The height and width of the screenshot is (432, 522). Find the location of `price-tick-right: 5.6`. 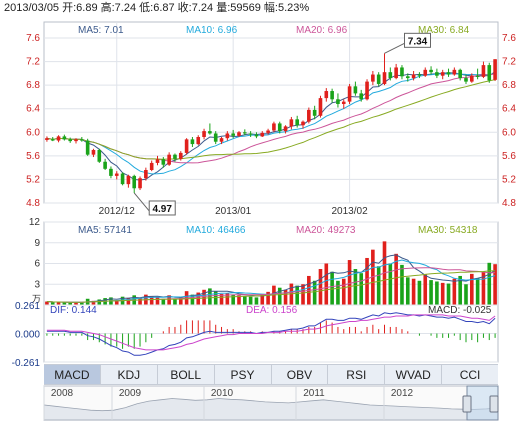

price-tick-right: 5.6 is located at coordinates (509, 156).